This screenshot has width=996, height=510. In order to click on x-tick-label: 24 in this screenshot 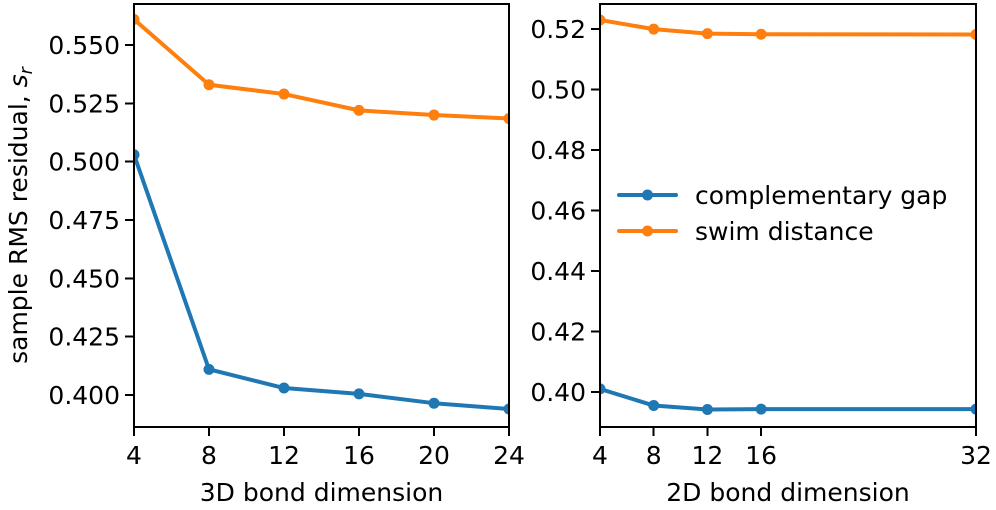, I will do `click(509, 455)`.